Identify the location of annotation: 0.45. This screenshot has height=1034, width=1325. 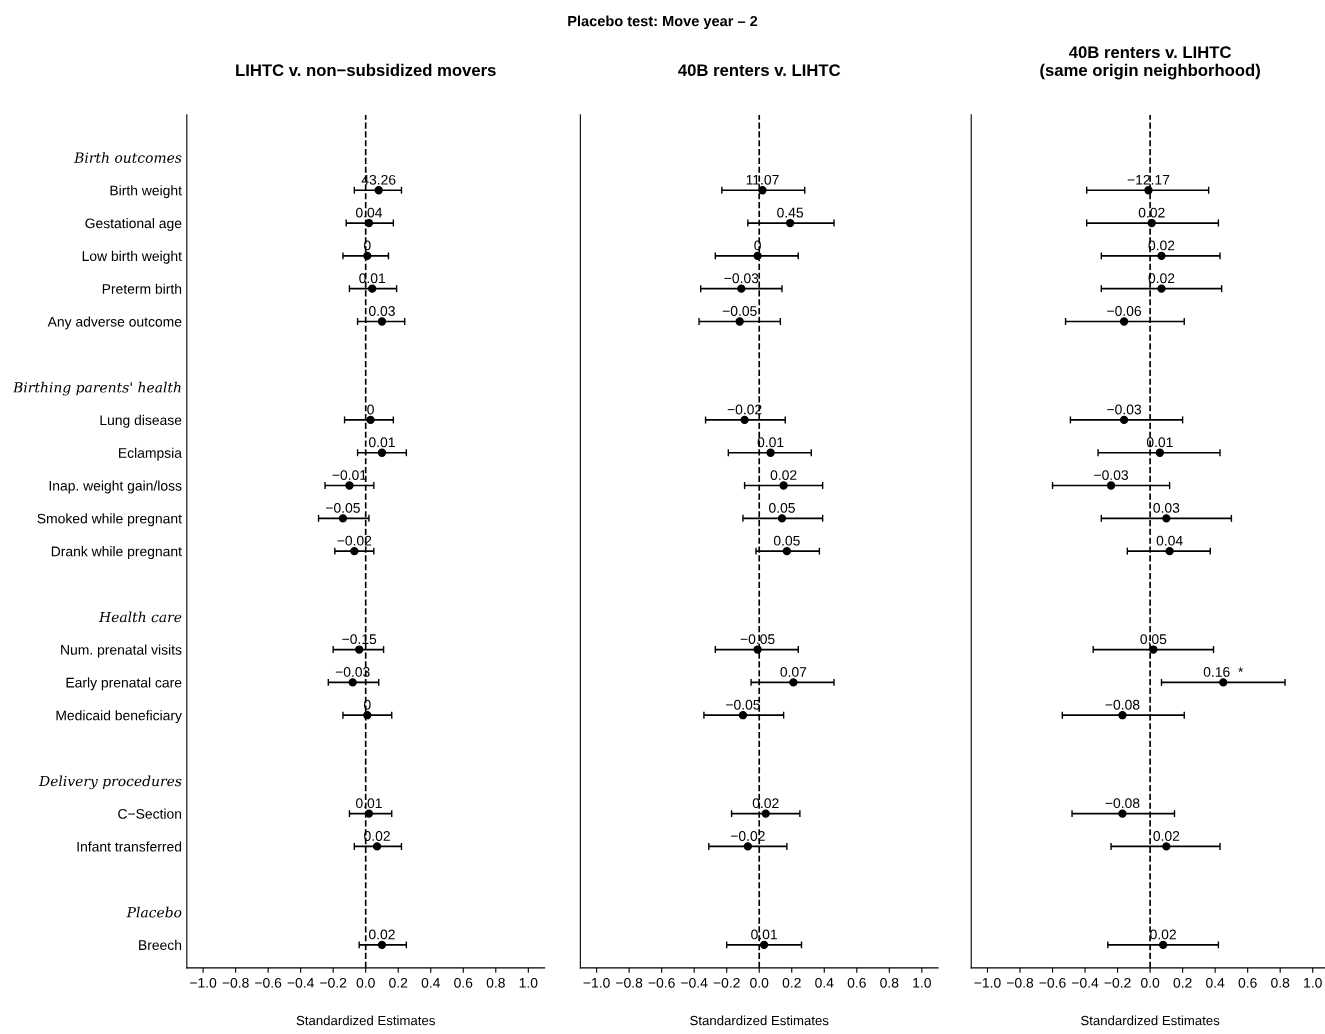
(790, 212).